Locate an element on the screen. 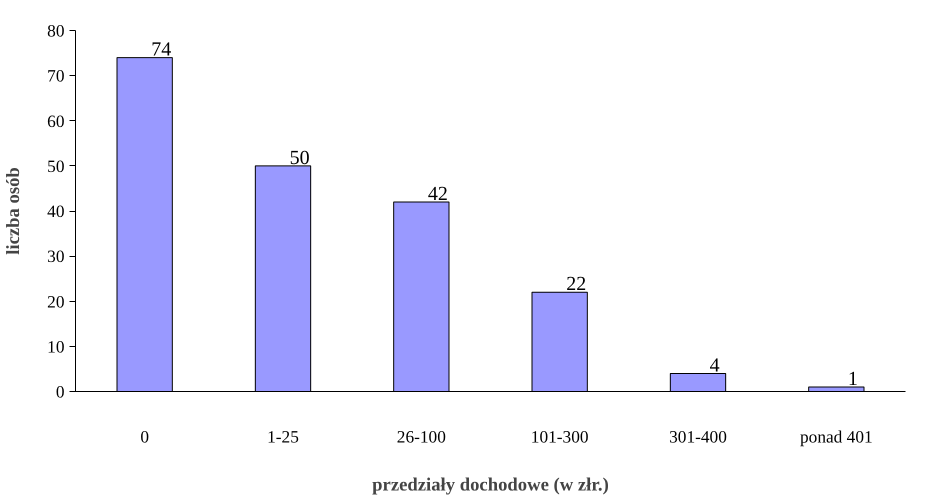 The height and width of the screenshot is (503, 935). data-label: 50 is located at coordinates (300, 157).